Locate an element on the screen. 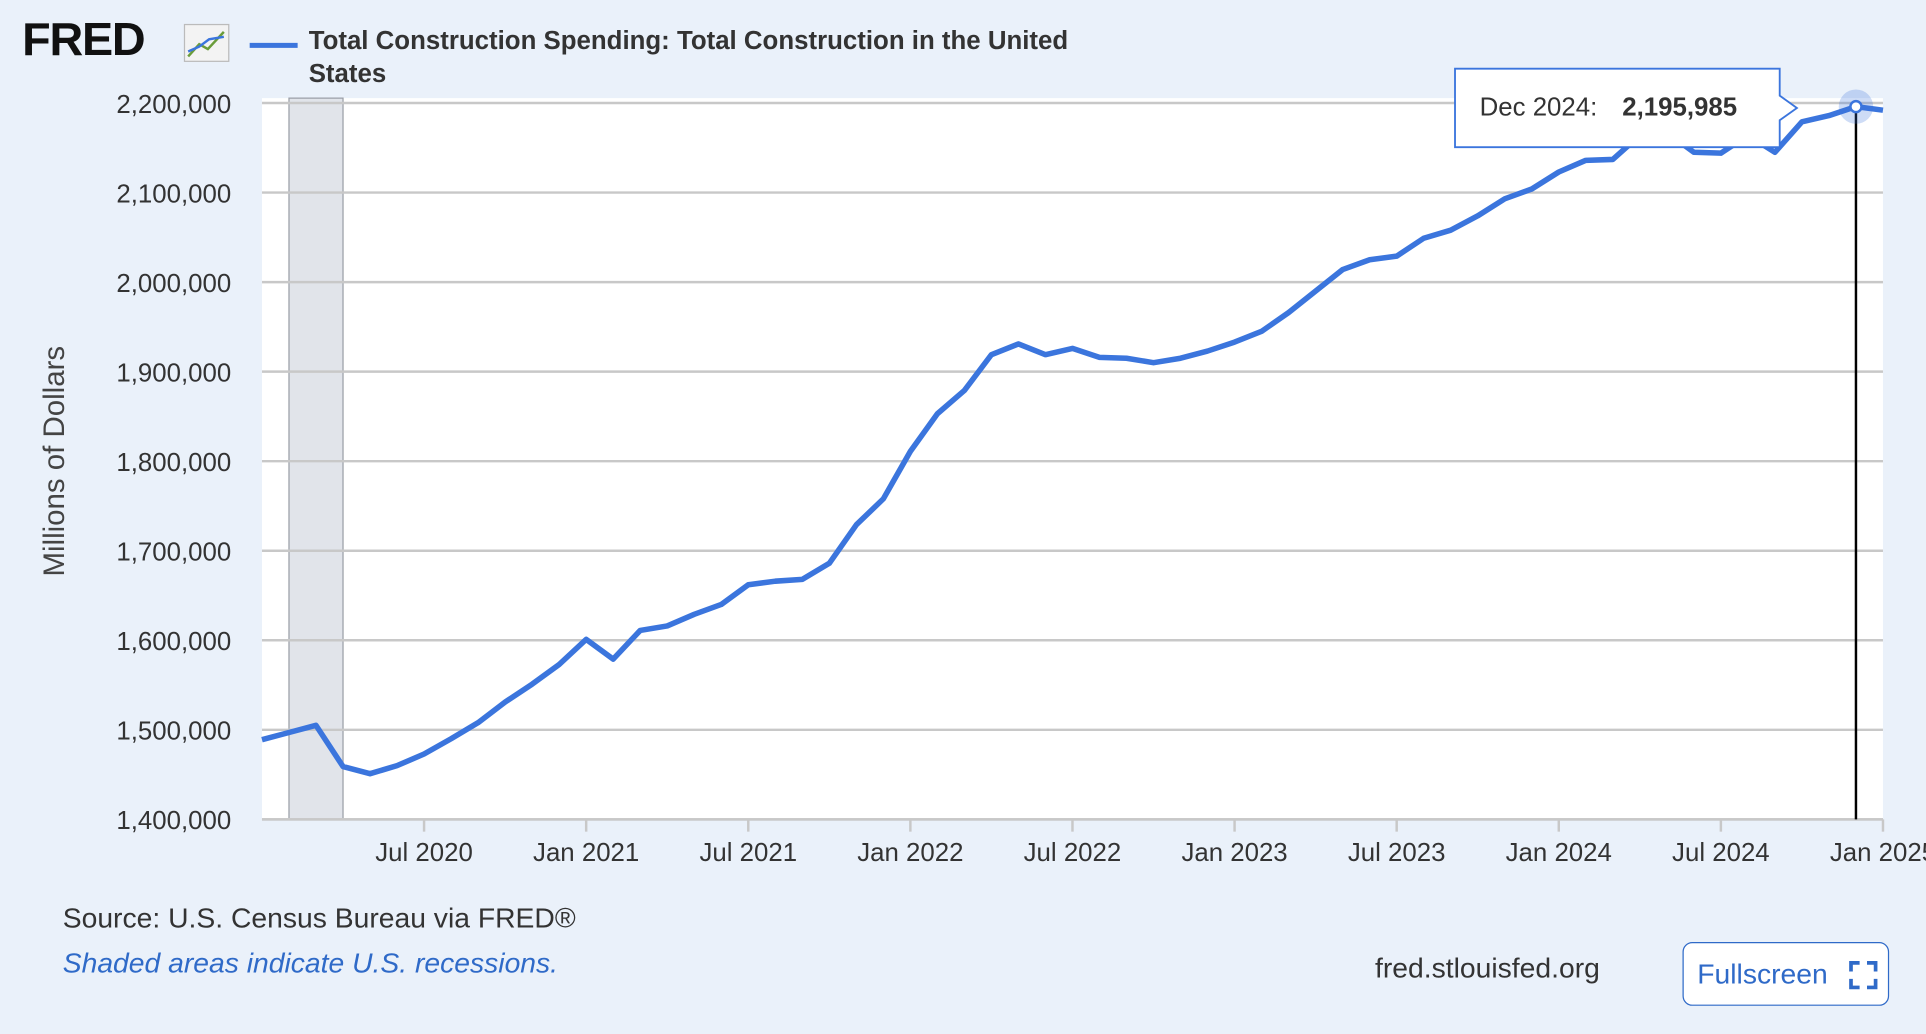  x-tick-label: Jul 2021 is located at coordinates (748, 853).